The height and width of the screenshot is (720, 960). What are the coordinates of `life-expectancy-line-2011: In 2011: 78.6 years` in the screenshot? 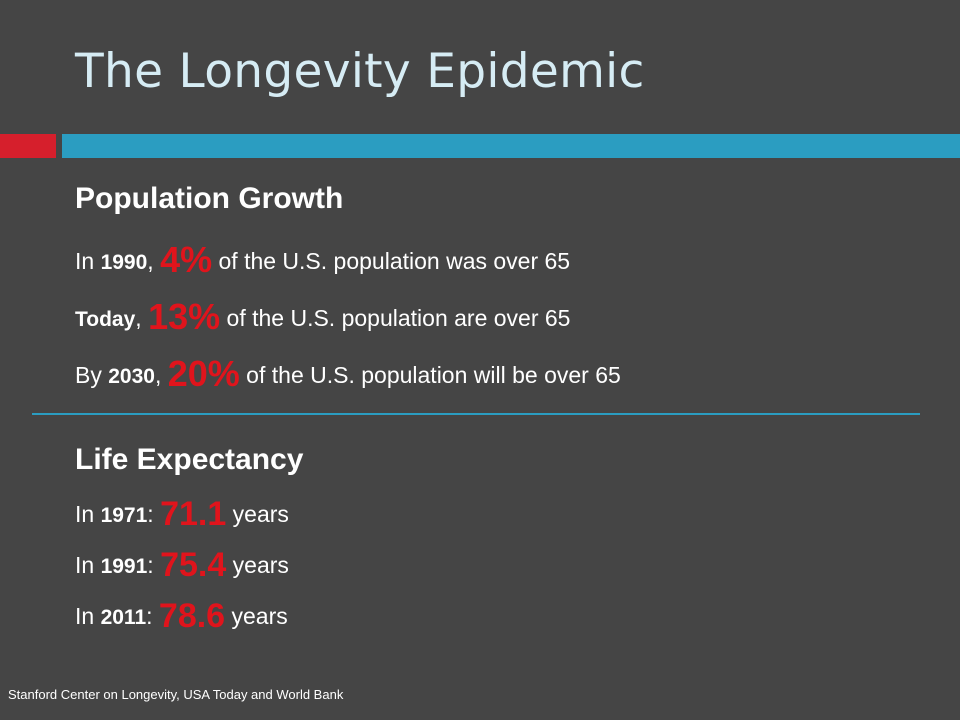 It's located at (181, 616).